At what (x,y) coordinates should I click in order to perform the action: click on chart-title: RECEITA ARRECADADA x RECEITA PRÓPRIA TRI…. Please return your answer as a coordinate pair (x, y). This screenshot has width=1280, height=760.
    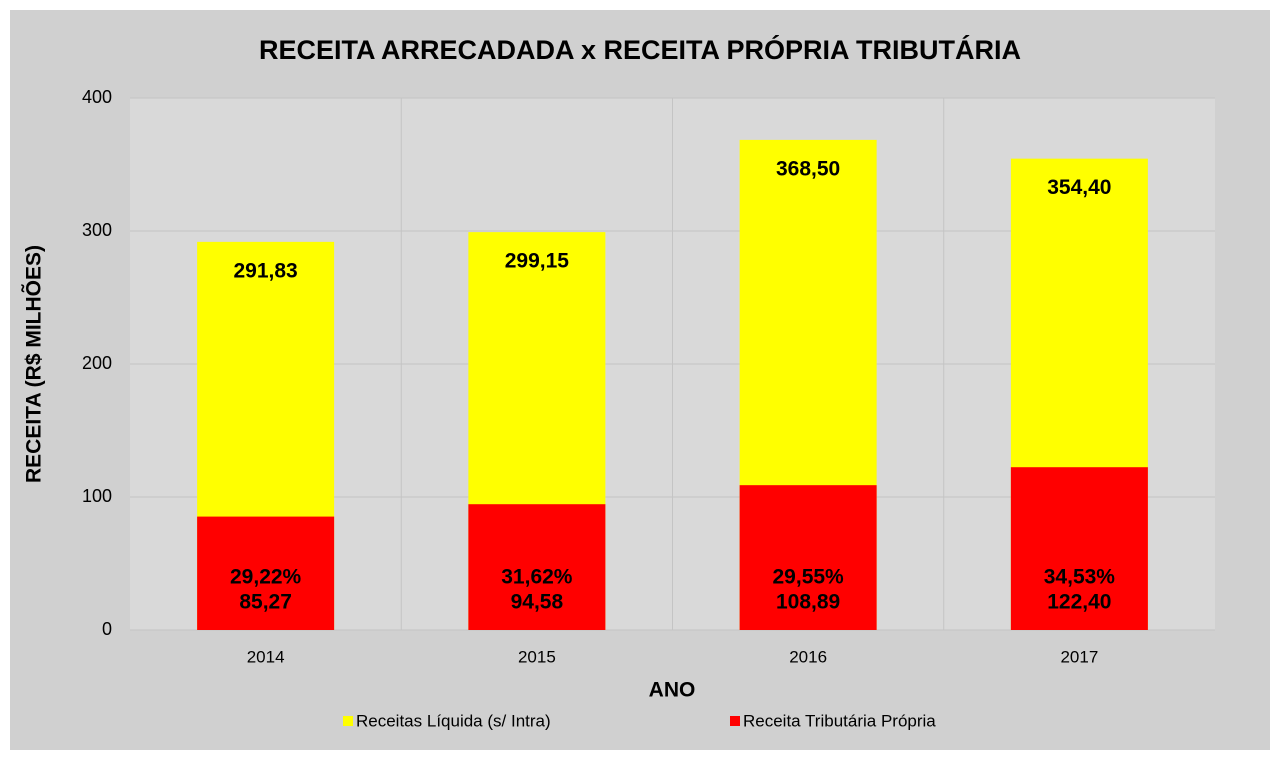
    Looking at the image, I should click on (640, 49).